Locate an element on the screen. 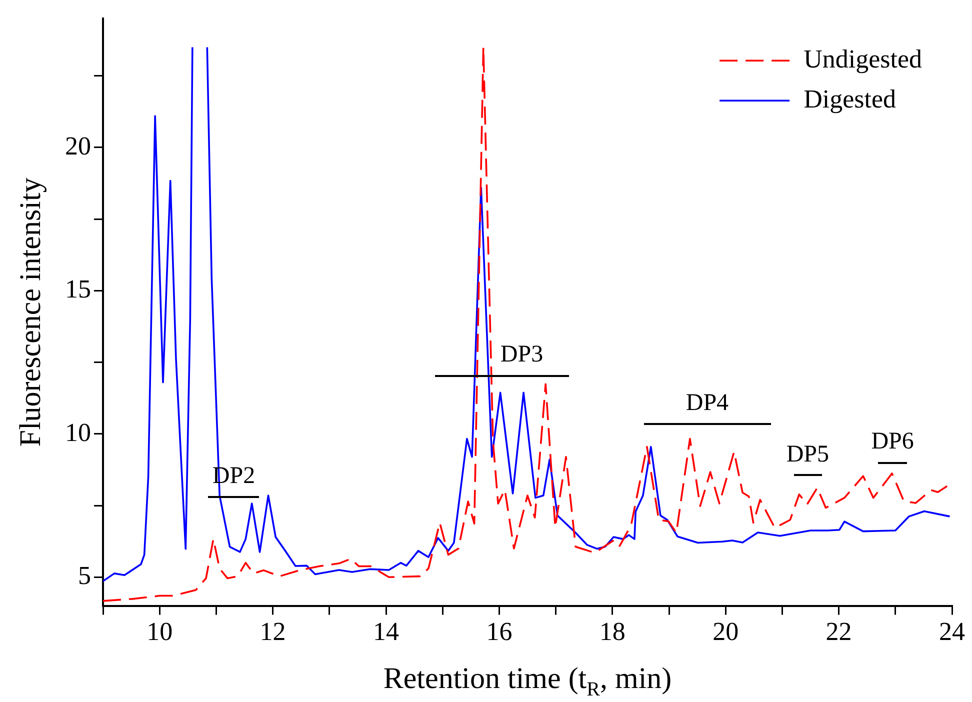  x-tick-label: 12 is located at coordinates (273, 631).